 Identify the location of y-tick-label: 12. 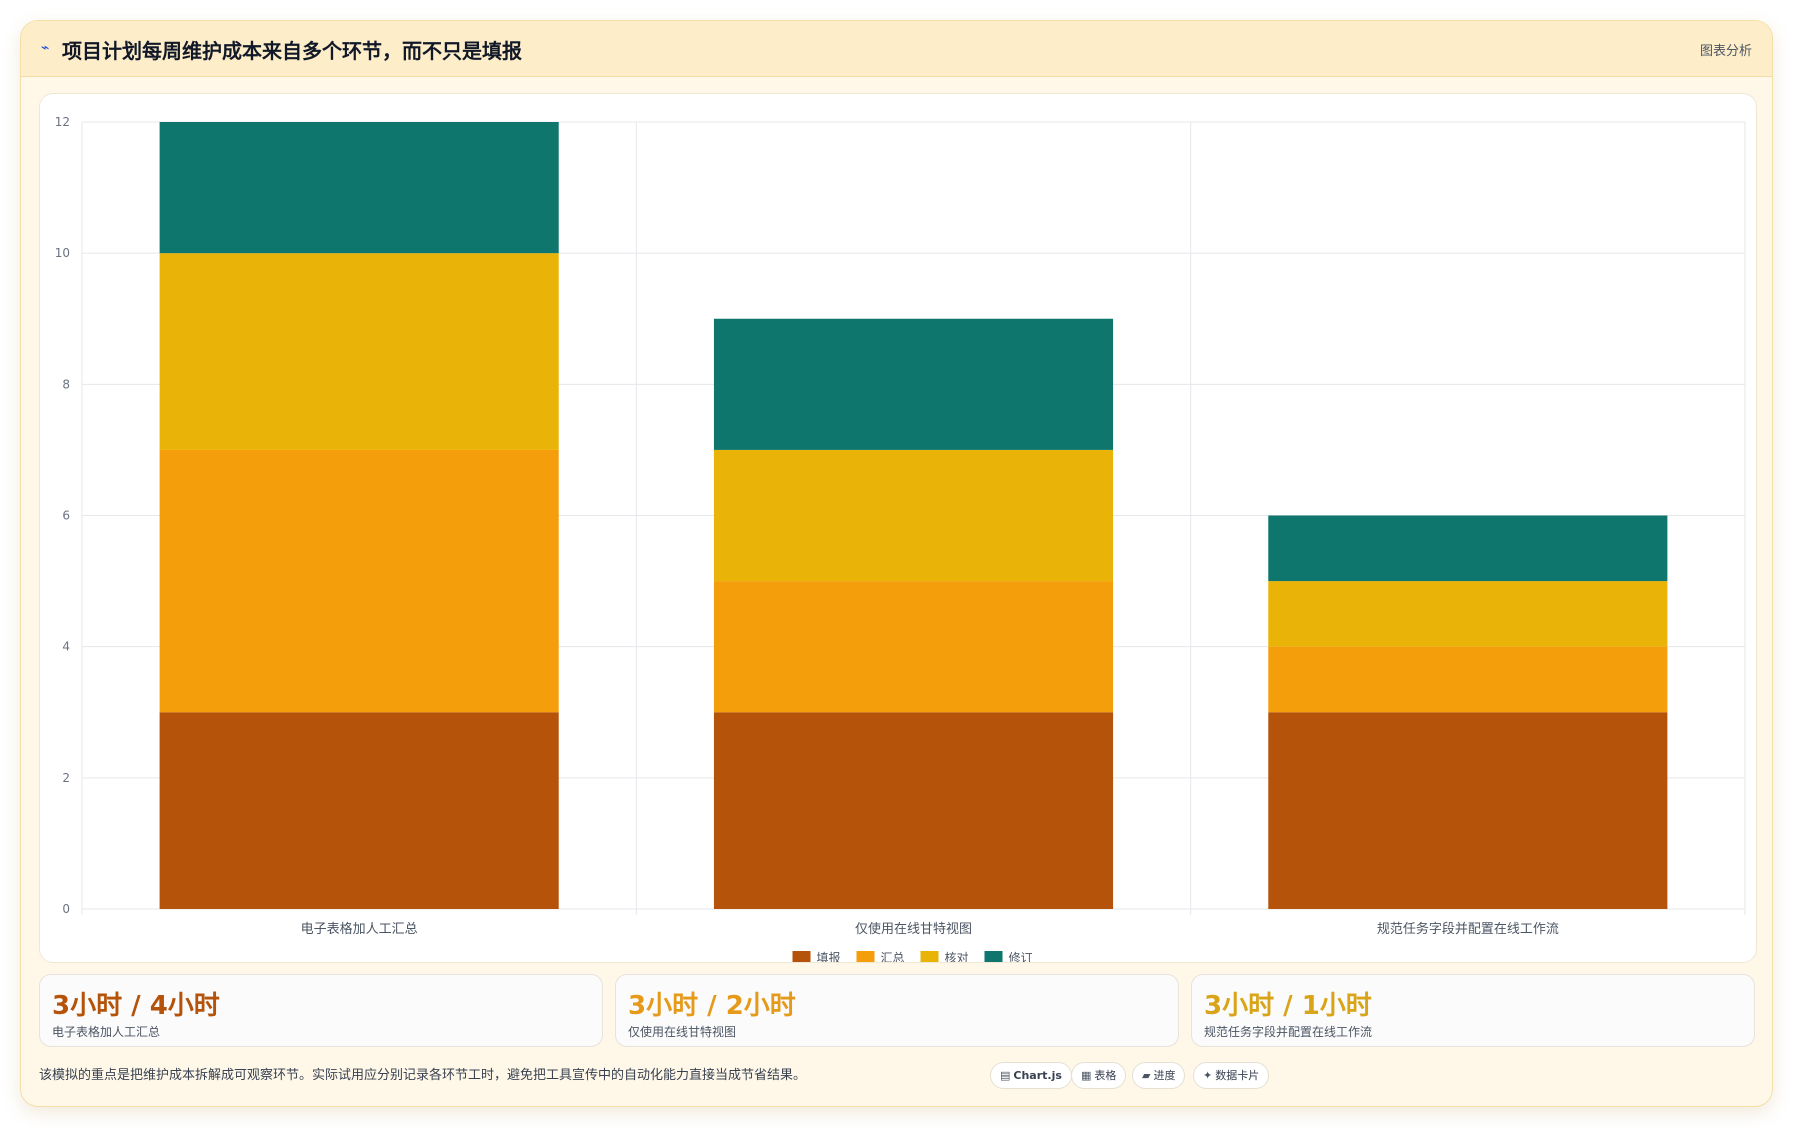
(62, 122).